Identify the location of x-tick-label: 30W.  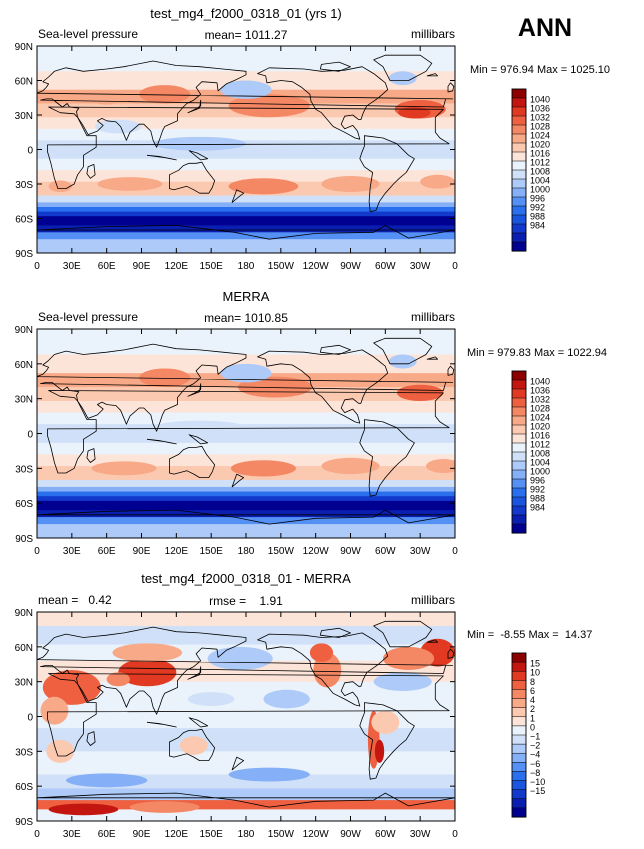
(420, 834).